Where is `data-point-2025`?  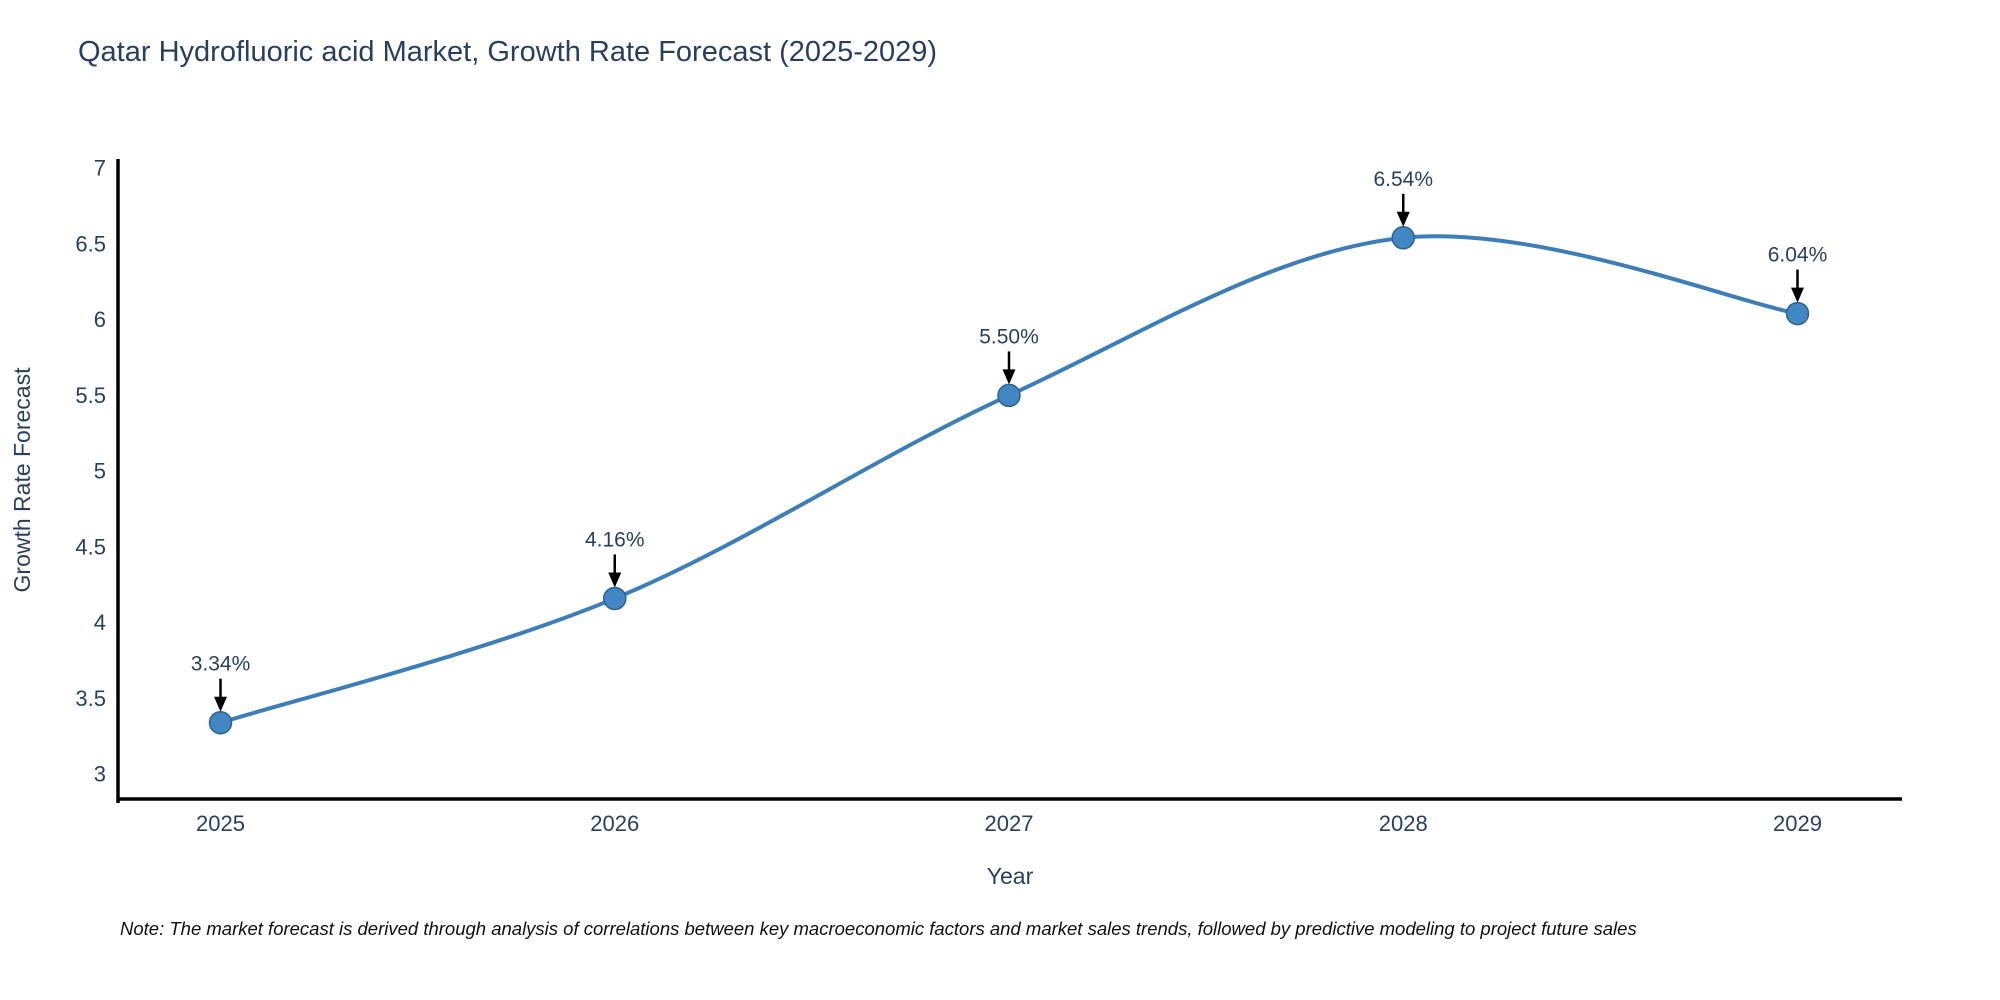
data-point-2025 is located at coordinates (220, 722).